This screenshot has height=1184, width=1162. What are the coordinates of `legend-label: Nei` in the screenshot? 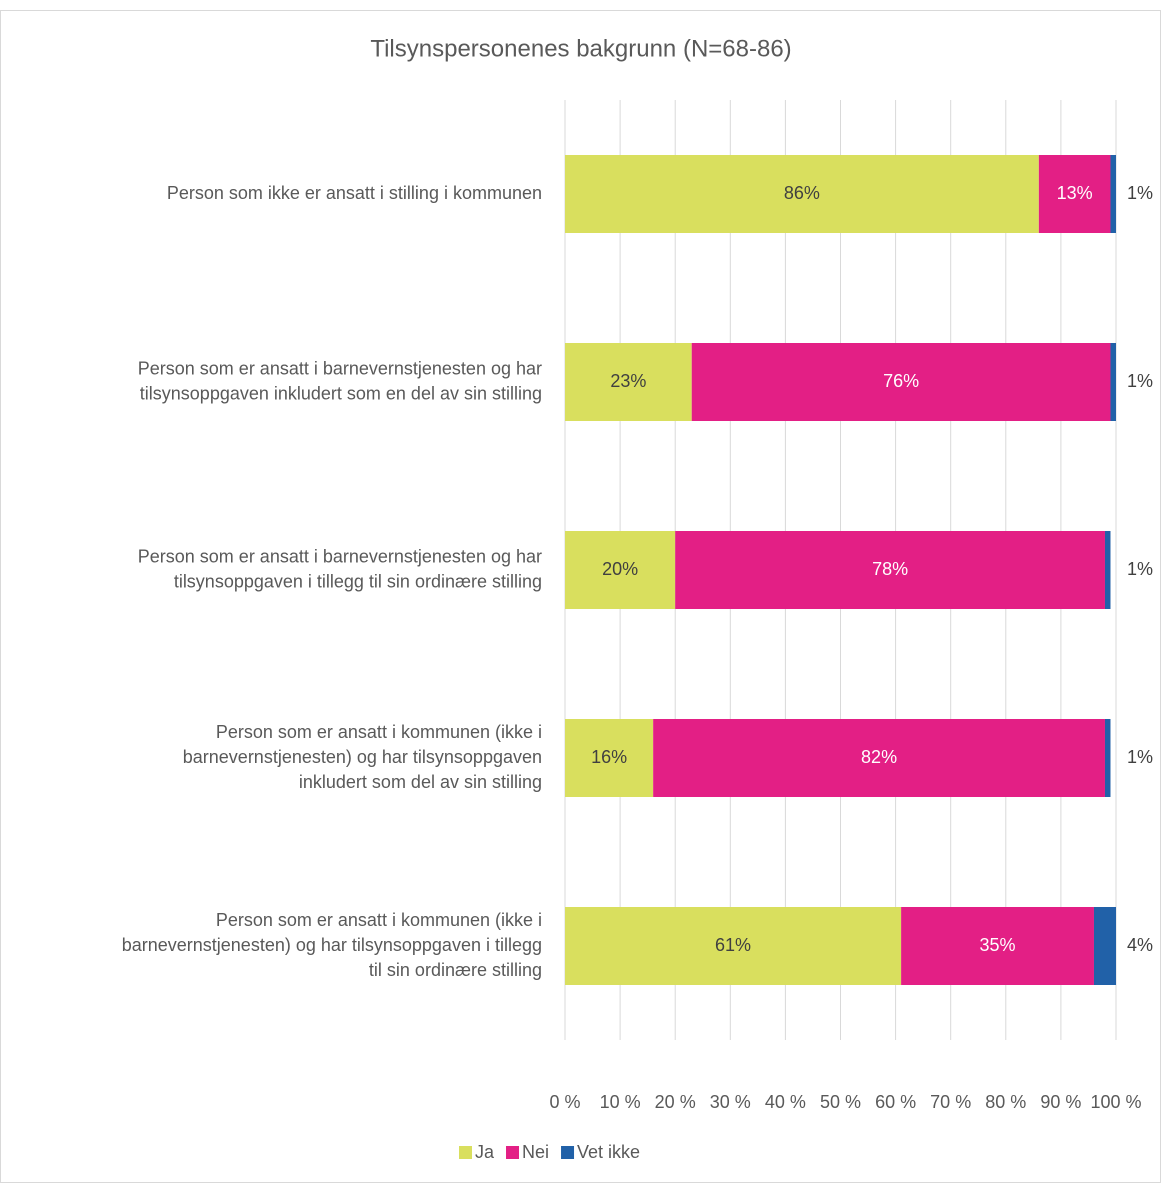 It's located at (535, 1152).